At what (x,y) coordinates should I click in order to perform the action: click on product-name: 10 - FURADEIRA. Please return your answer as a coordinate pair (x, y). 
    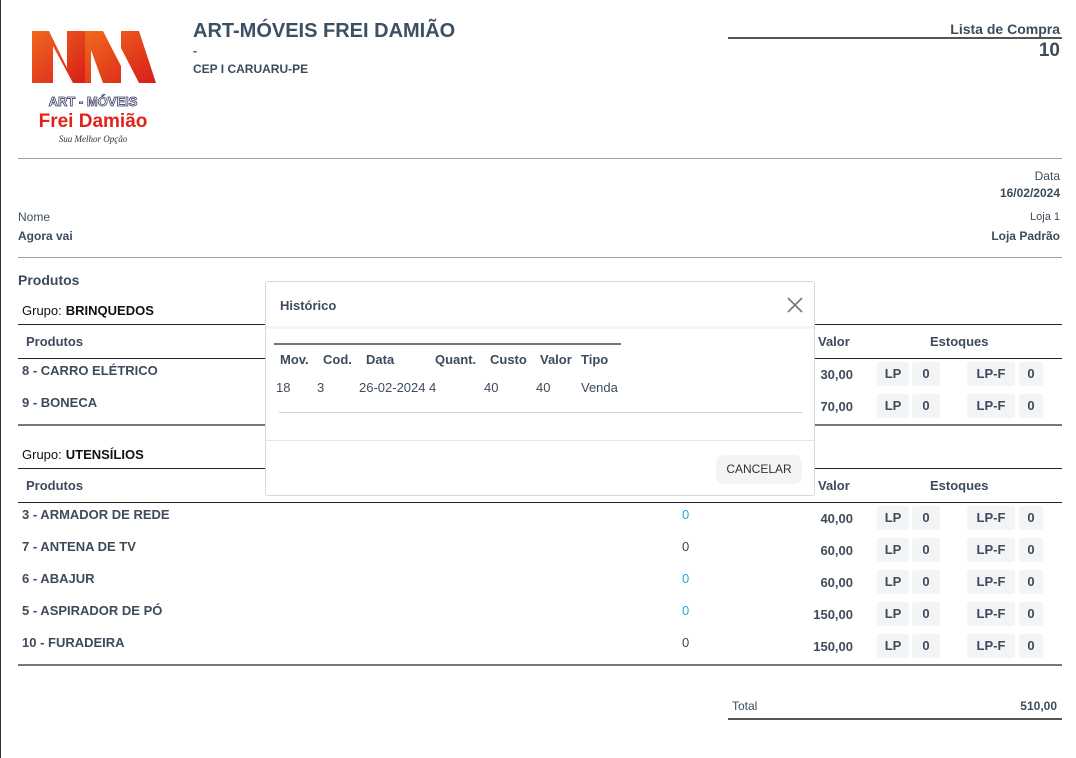
    Looking at the image, I should click on (73, 642).